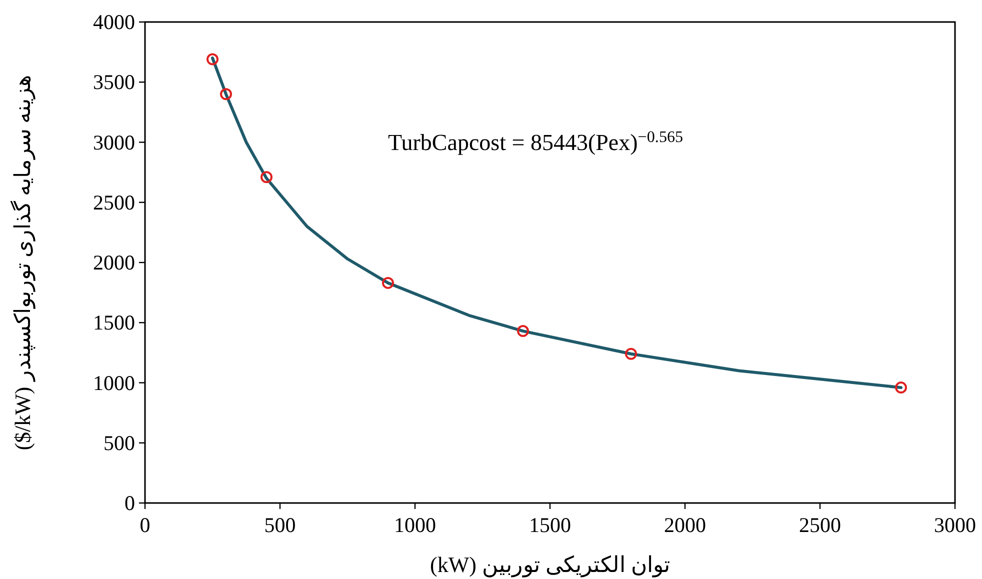 Image resolution: width=982 pixels, height=579 pixels. I want to click on x-tick-label: 3000, so click(955, 525).